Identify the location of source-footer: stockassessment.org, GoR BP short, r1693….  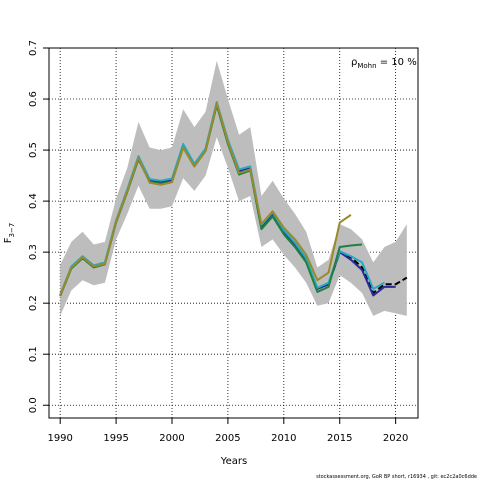
(396, 477).